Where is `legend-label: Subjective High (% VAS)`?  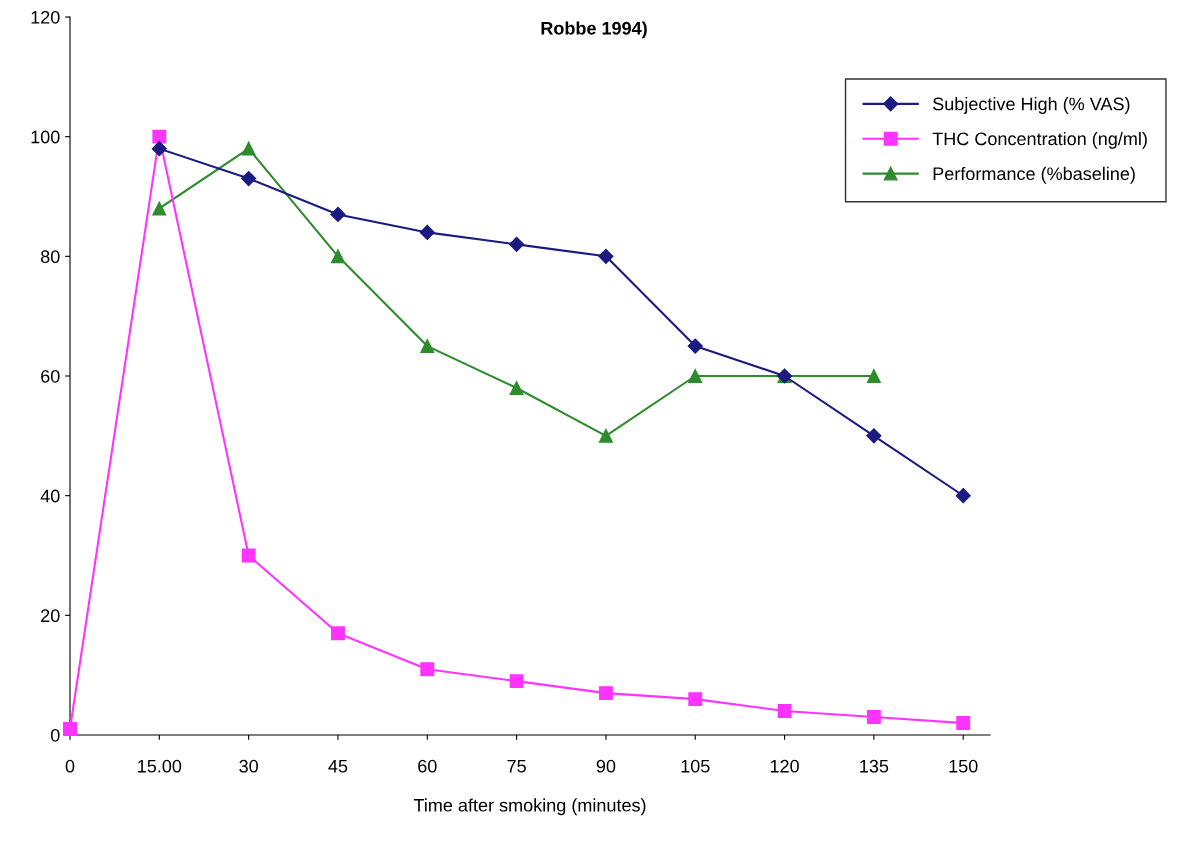
legend-label: Subjective High (% VAS) is located at coordinates (1031, 105).